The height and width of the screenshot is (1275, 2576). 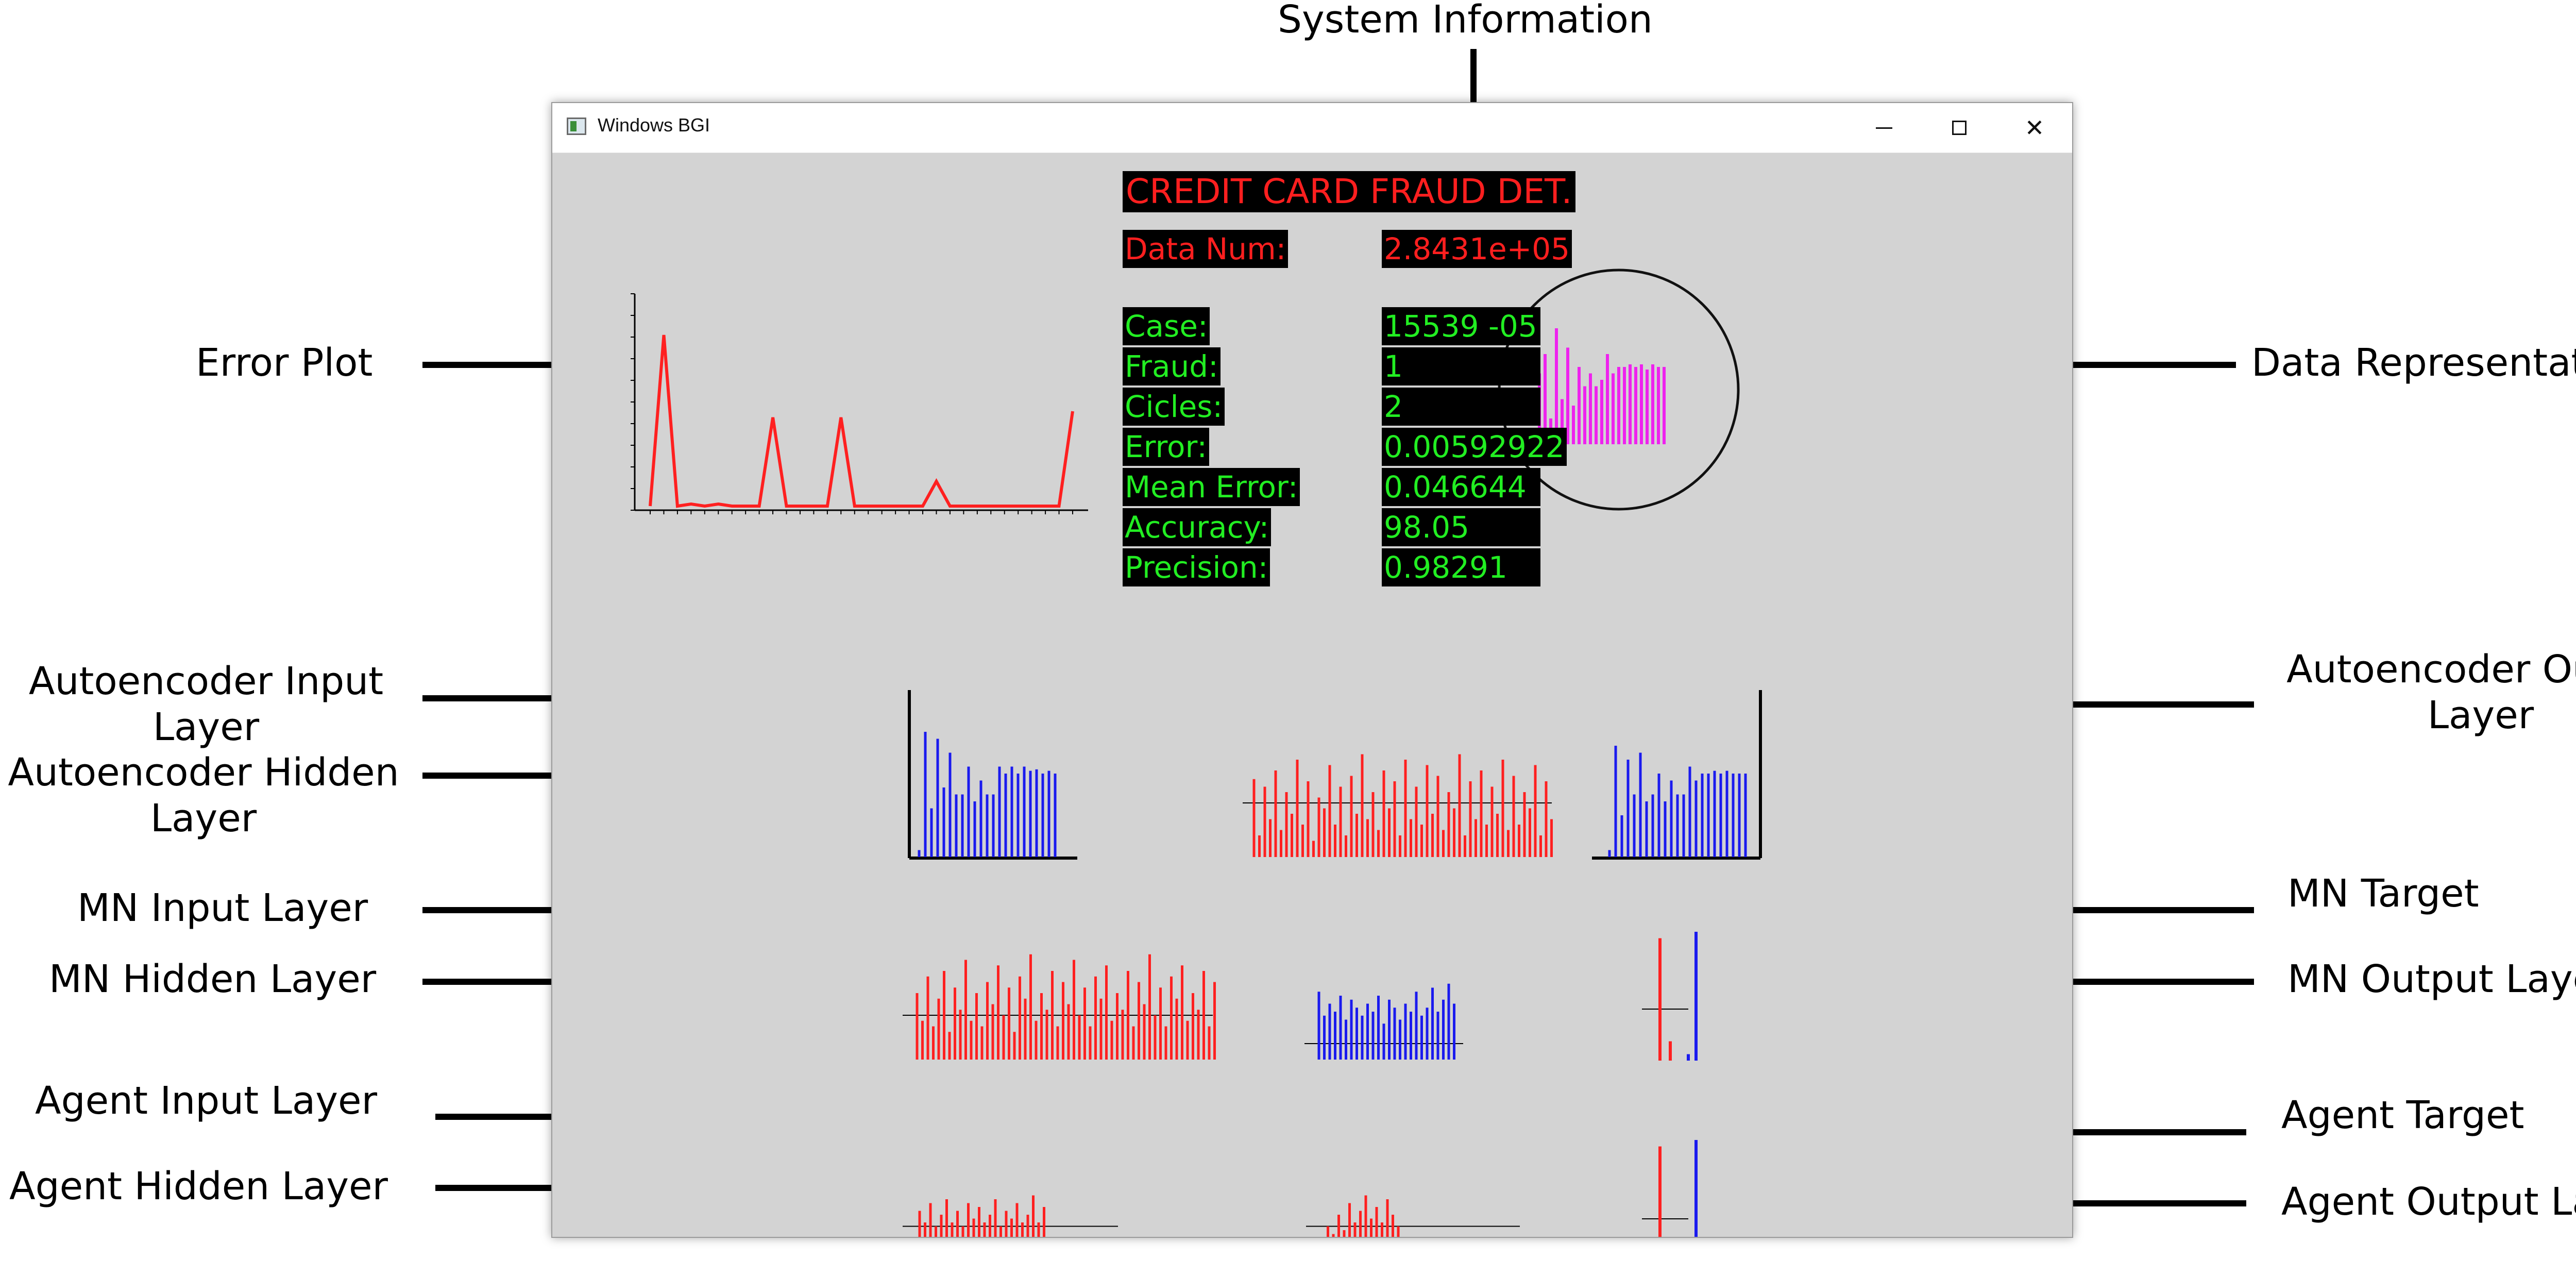 What do you see at coordinates (222, 908) in the screenshot?
I see `label-mn-input-layer: MN Input Layer` at bounding box center [222, 908].